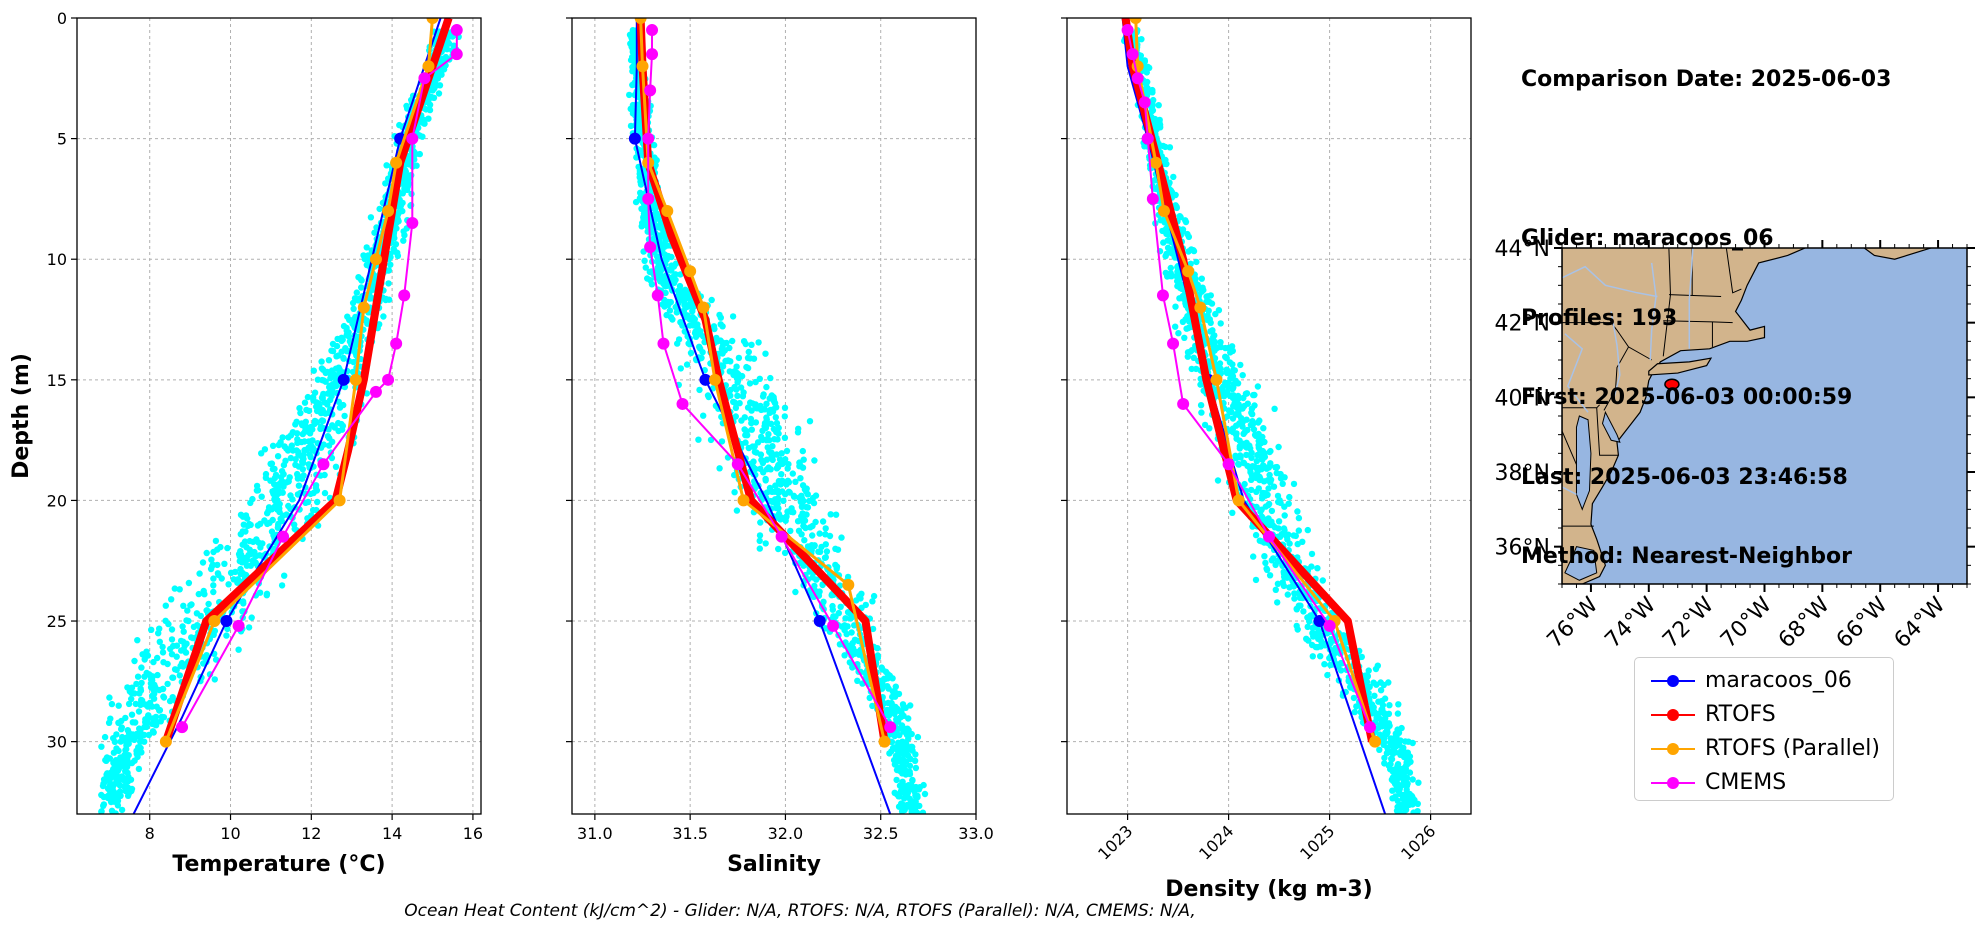 The width and height of the screenshot is (1979, 934). Describe the element at coordinates (1778, 680) in the screenshot. I see `legend-label: maracoos_06` at that location.